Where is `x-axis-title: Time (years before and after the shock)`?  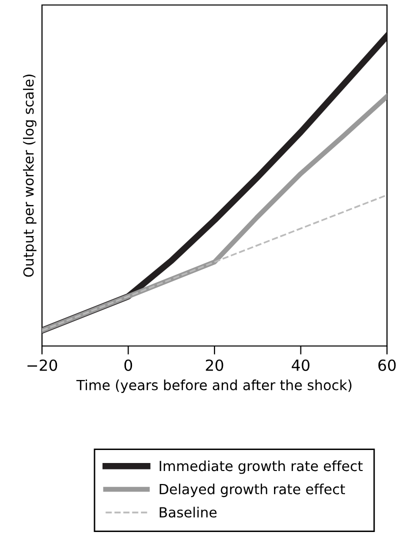
x-axis-title: Time (years before and after the shock) is located at coordinates (214, 386).